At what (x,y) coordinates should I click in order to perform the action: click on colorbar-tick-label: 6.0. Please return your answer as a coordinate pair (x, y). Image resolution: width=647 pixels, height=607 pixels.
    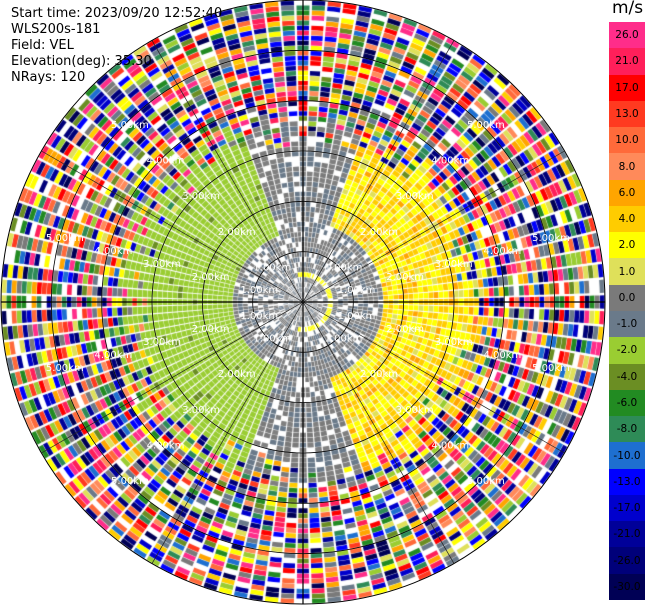
    Looking at the image, I should click on (627, 192).